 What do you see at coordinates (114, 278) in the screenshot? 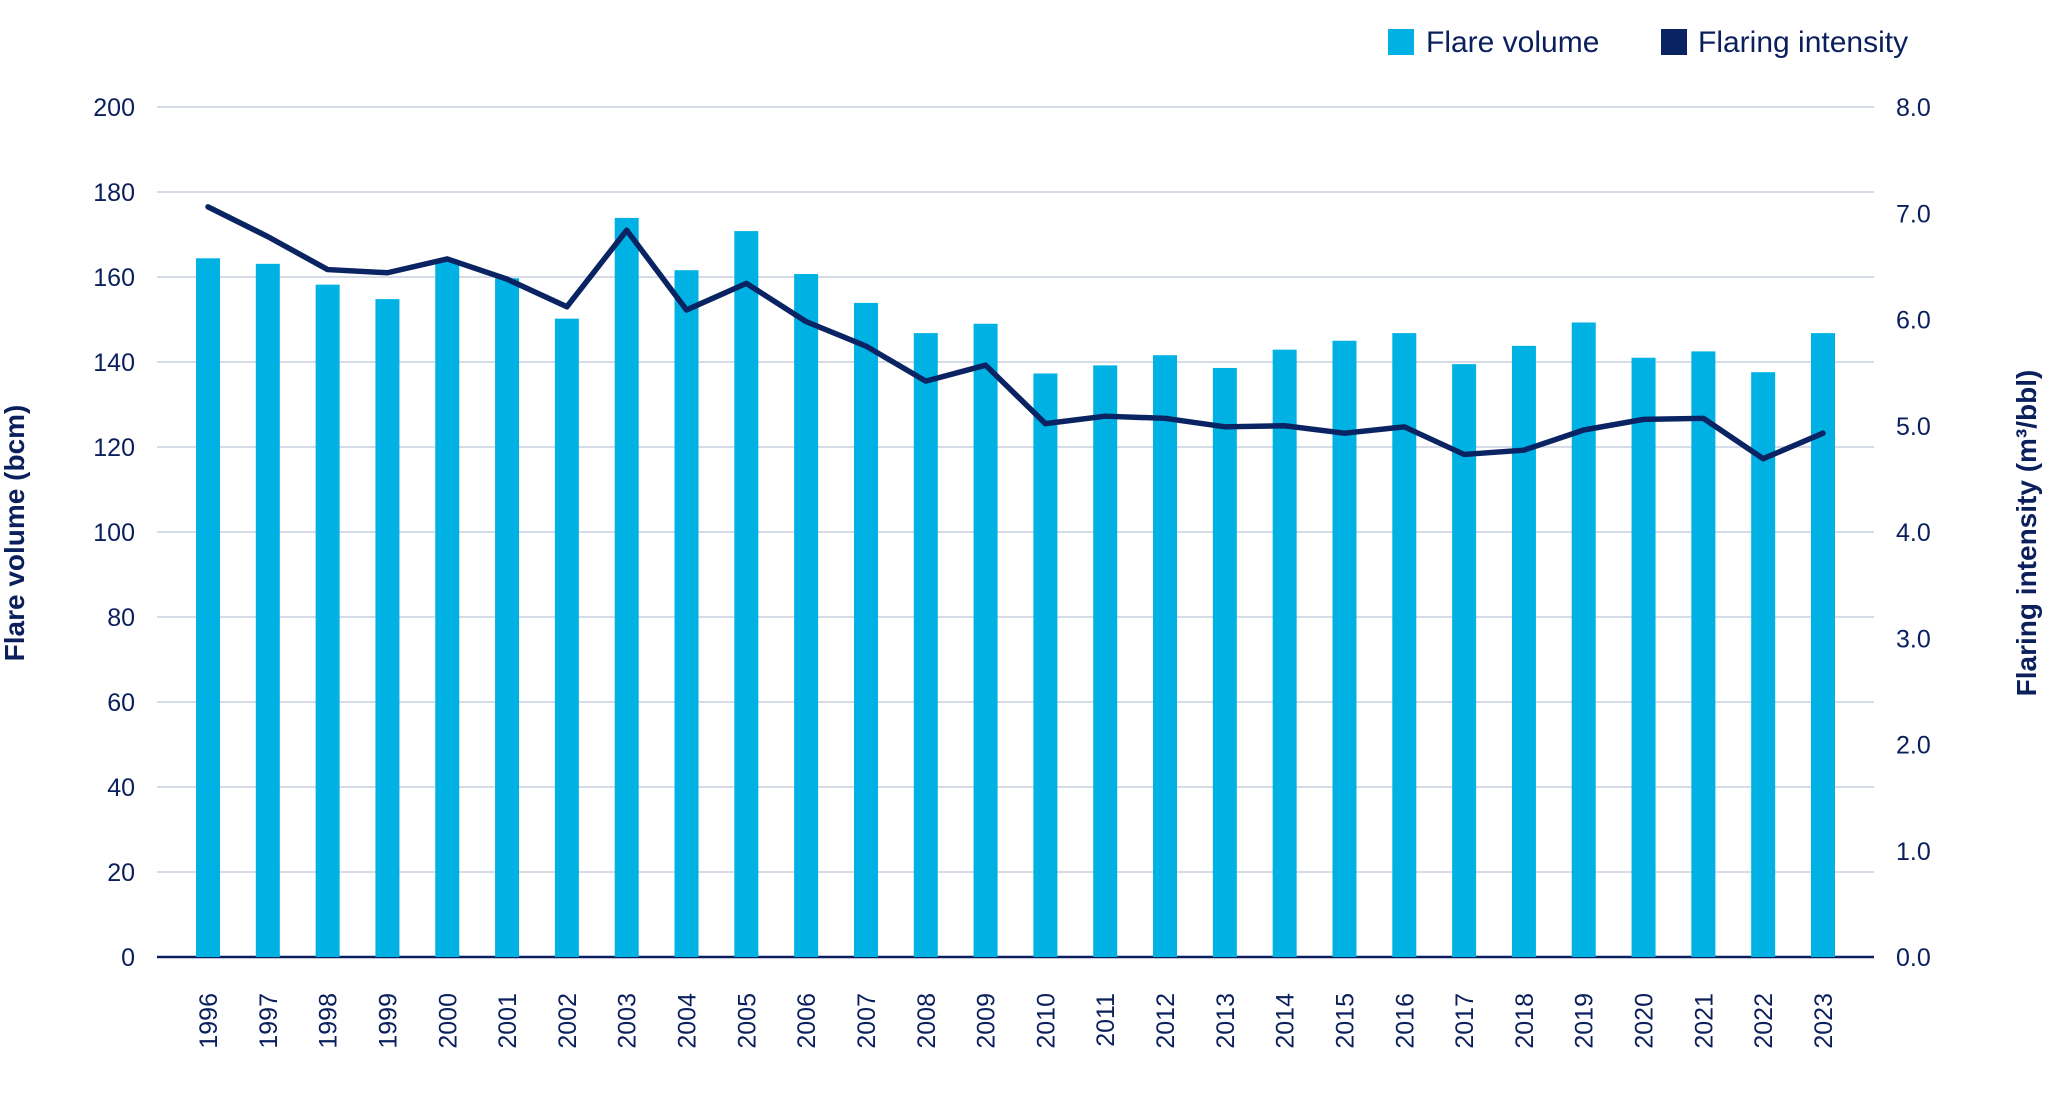
I see `left-tick-label: 160` at bounding box center [114, 278].